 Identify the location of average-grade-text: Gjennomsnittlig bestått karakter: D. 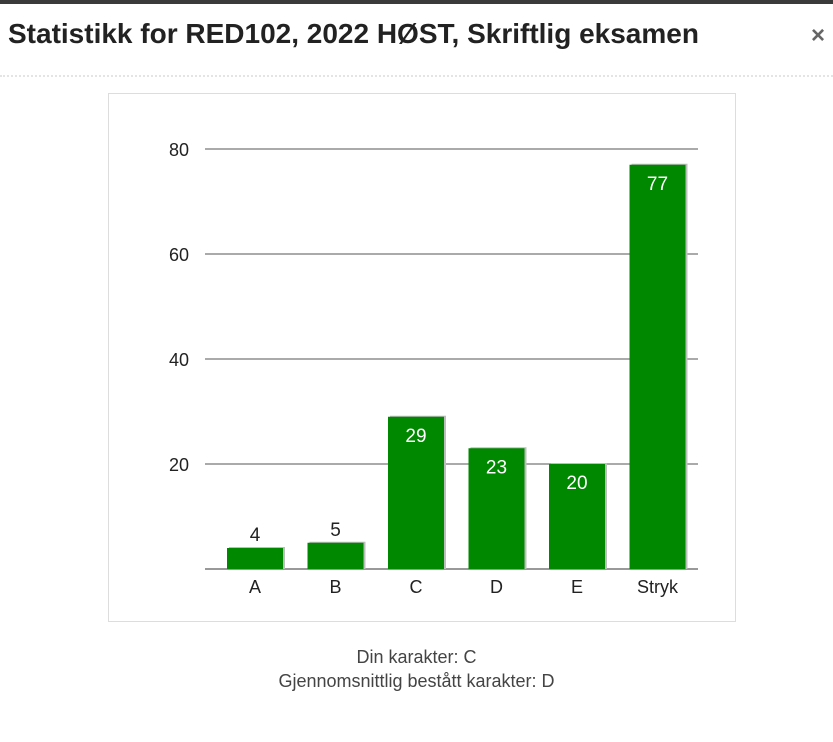
(416, 681).